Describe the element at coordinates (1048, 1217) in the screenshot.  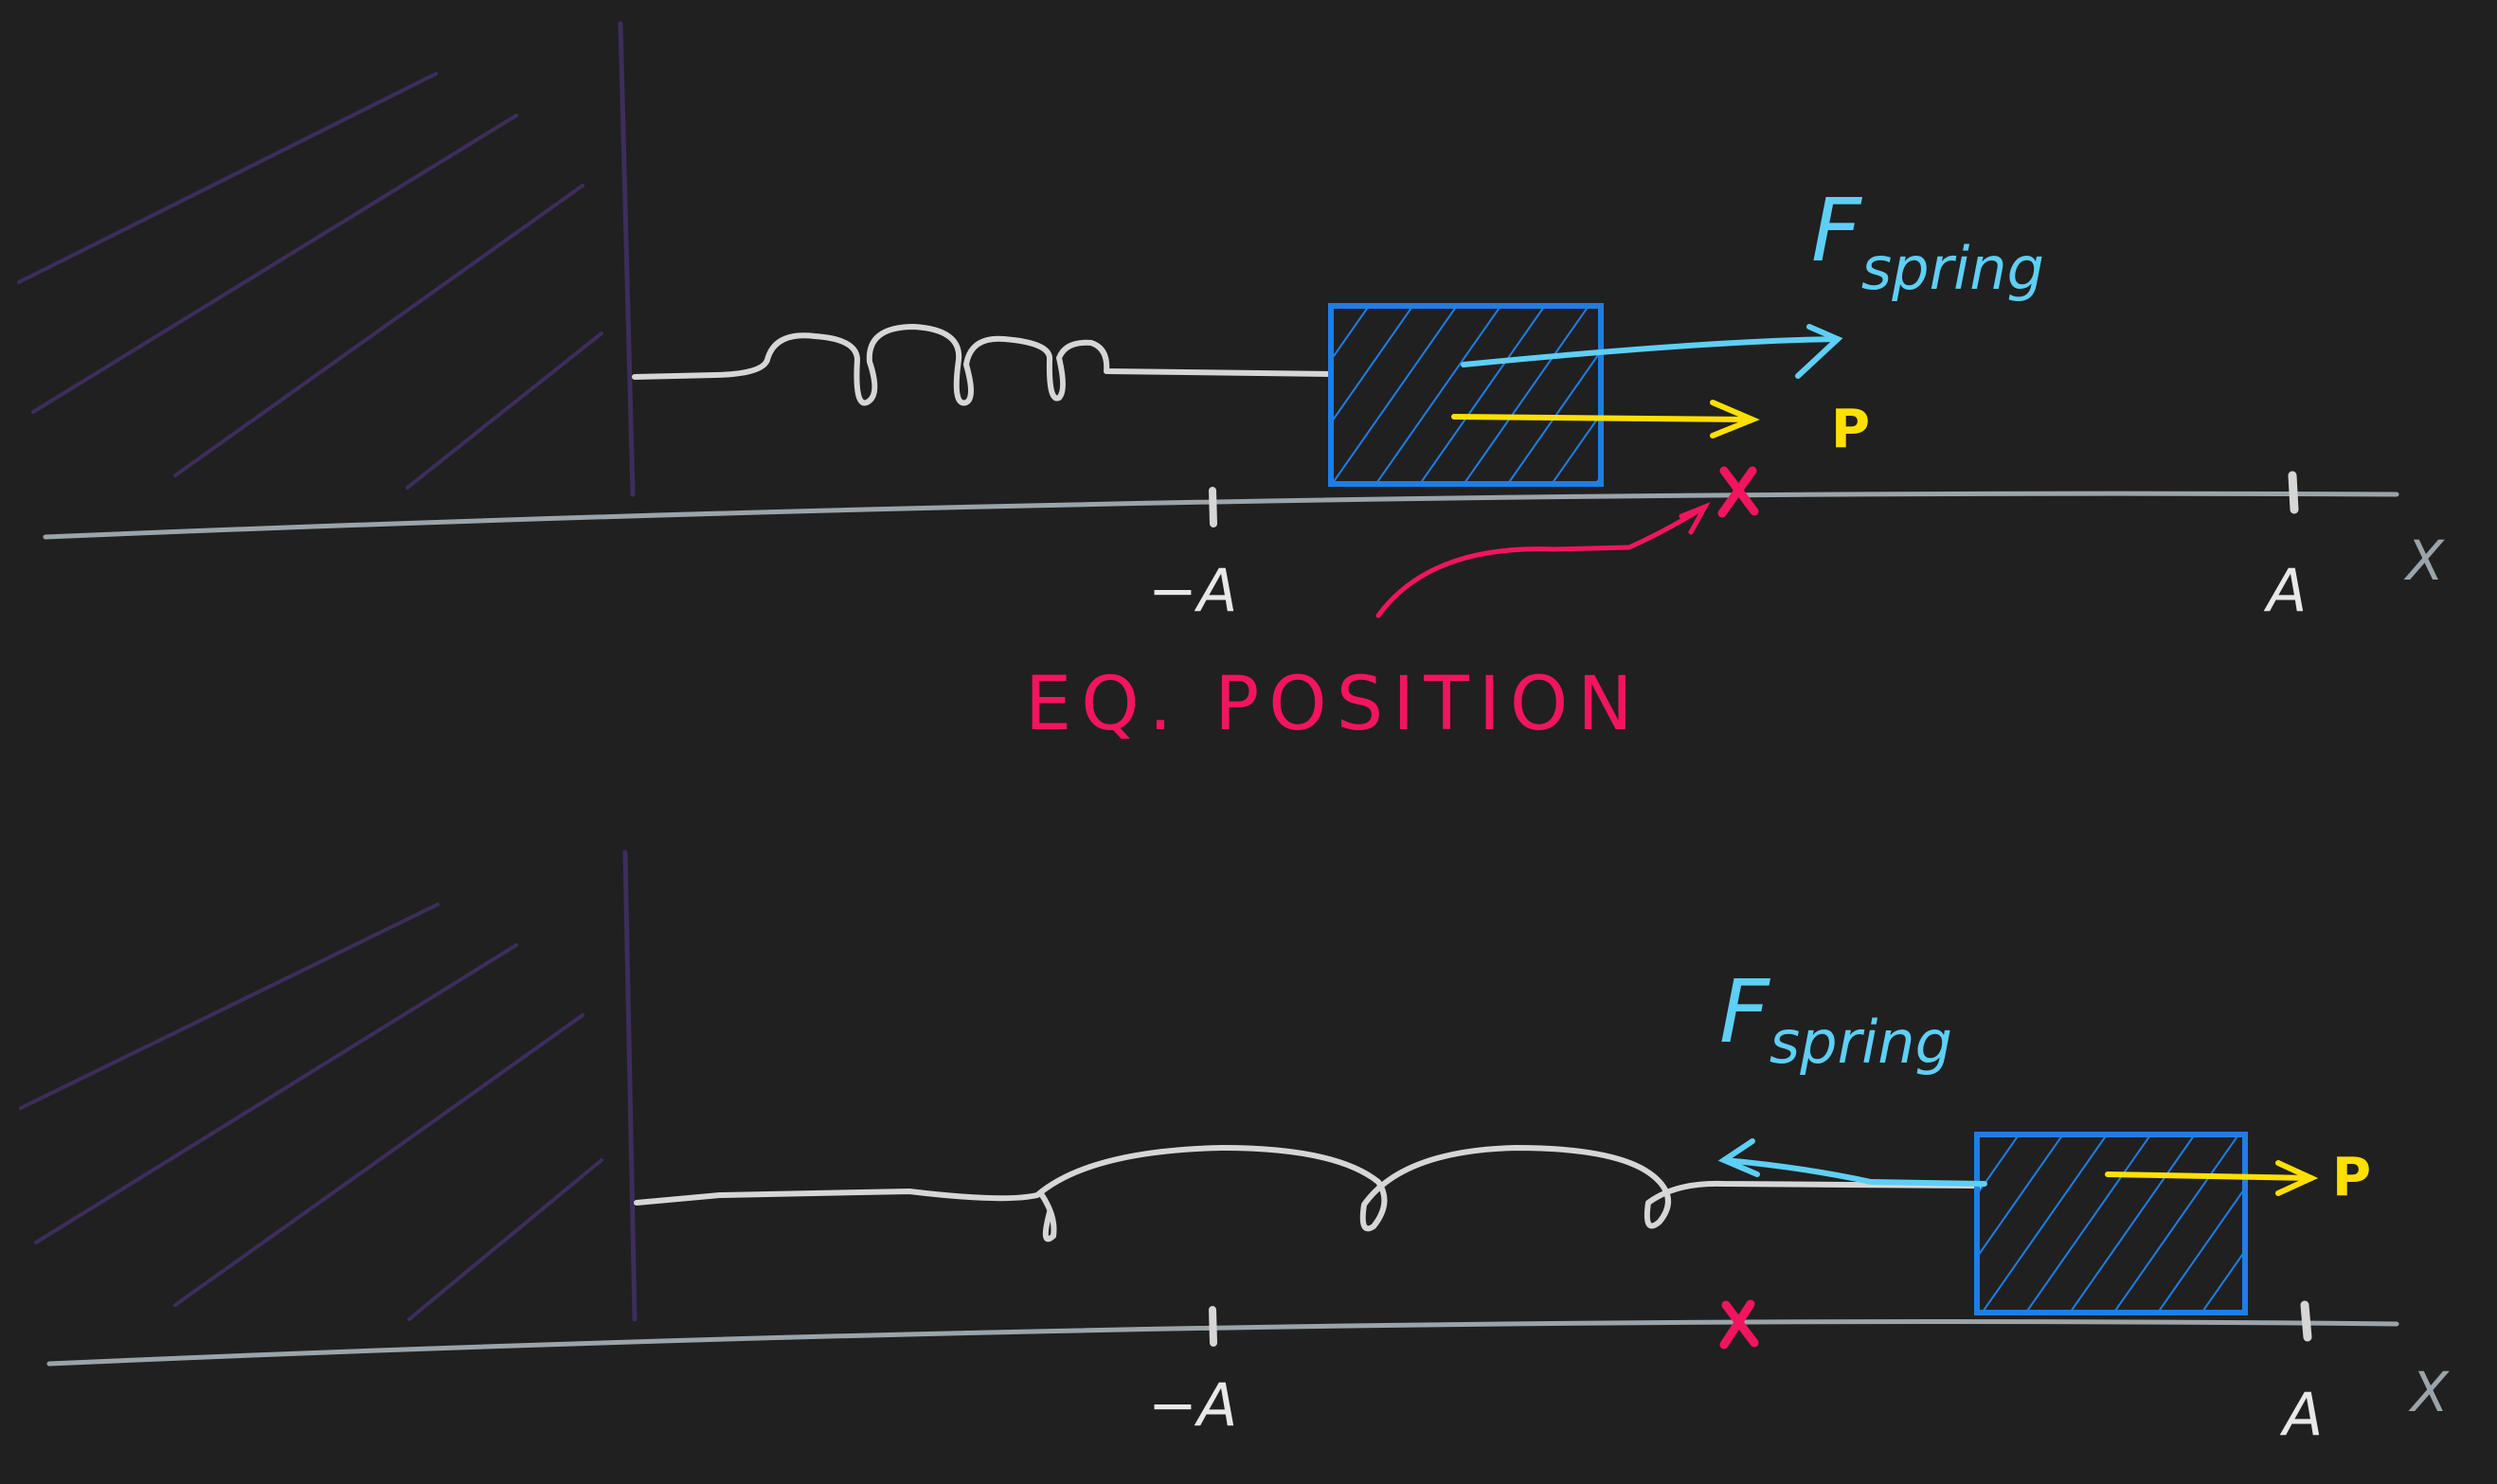
I see `spring-tail-loop` at that location.